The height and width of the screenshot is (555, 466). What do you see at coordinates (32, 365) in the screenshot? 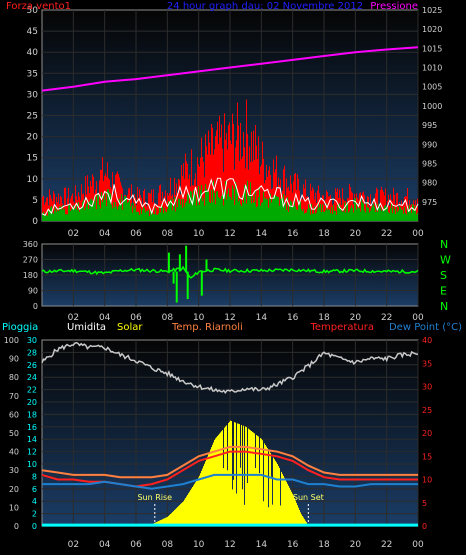
I see `inner-y-tick: 26` at bounding box center [32, 365].